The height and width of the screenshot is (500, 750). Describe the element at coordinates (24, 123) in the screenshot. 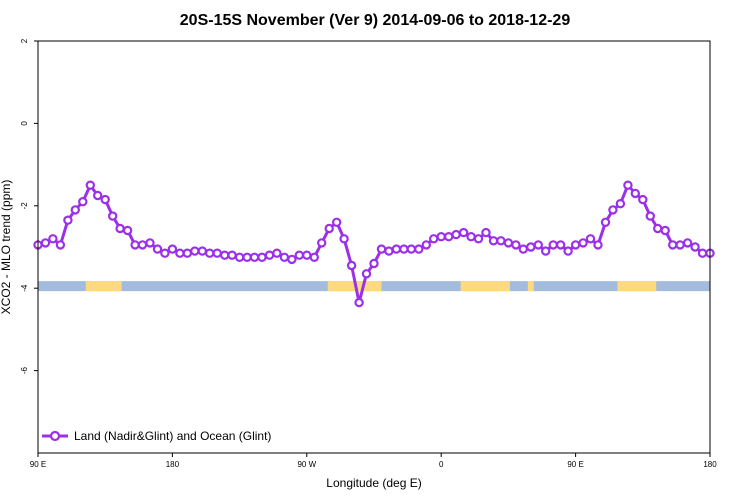

I see `y-tick-label: 0` at that location.